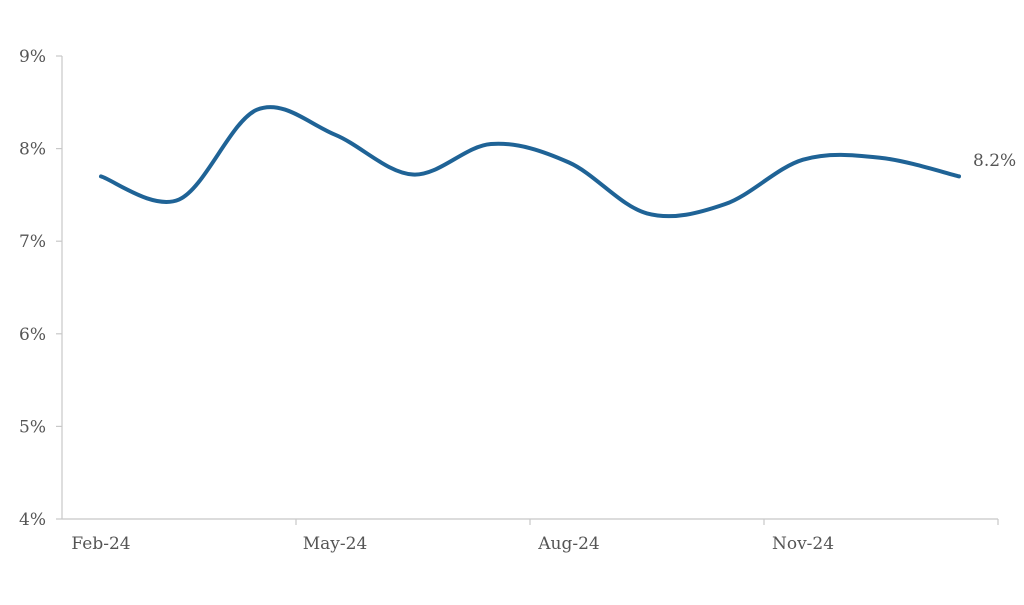  What do you see at coordinates (32, 150) in the screenshot?
I see `y-tick-label: 8%` at bounding box center [32, 150].